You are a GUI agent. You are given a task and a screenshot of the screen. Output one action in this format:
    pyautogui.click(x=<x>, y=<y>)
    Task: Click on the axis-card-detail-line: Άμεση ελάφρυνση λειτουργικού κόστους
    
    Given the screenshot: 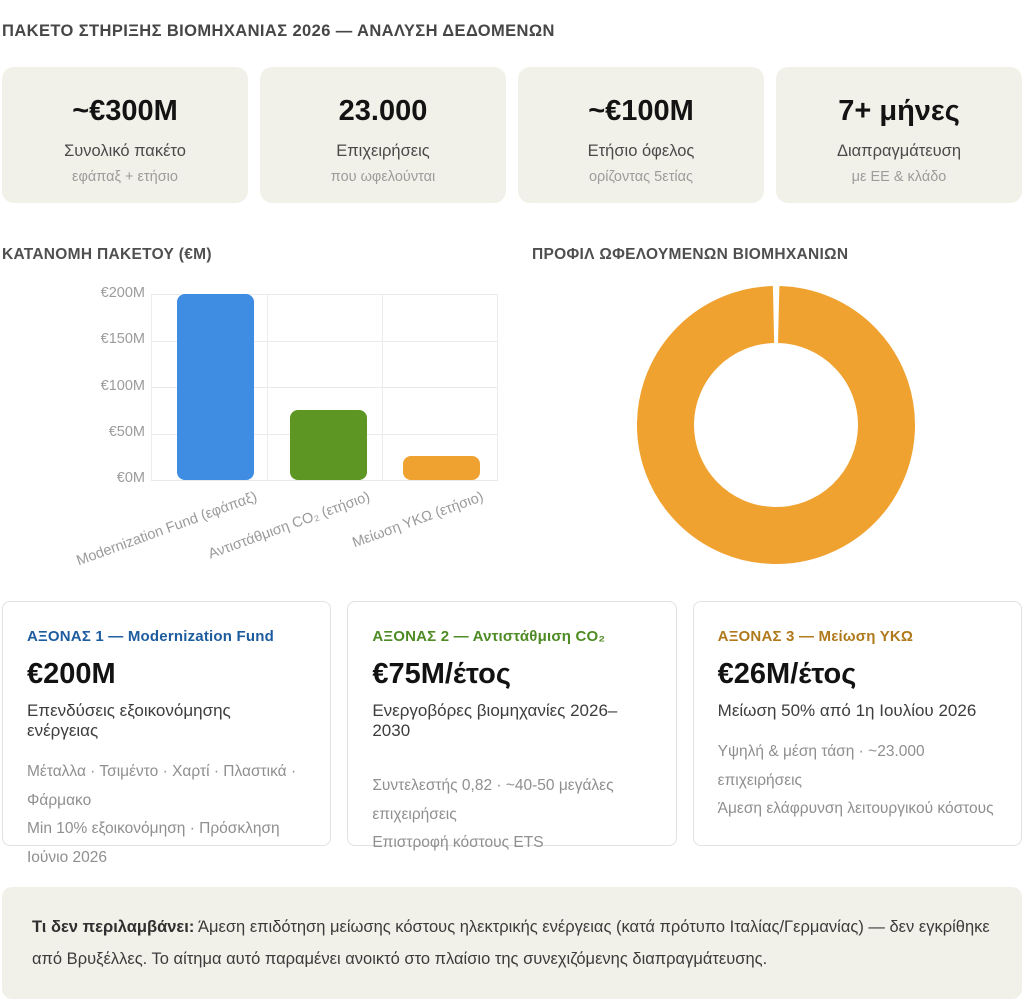 What is the action you would take?
    pyautogui.click(x=855, y=809)
    